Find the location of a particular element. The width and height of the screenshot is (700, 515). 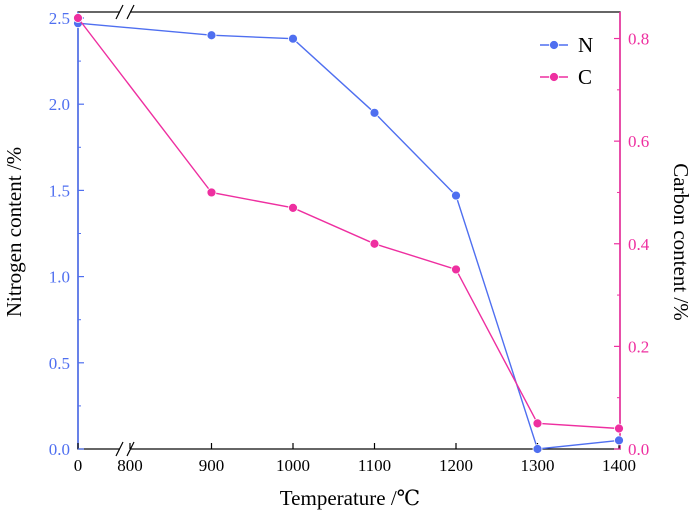

x-tick-label-800: 800 is located at coordinates (130, 465).